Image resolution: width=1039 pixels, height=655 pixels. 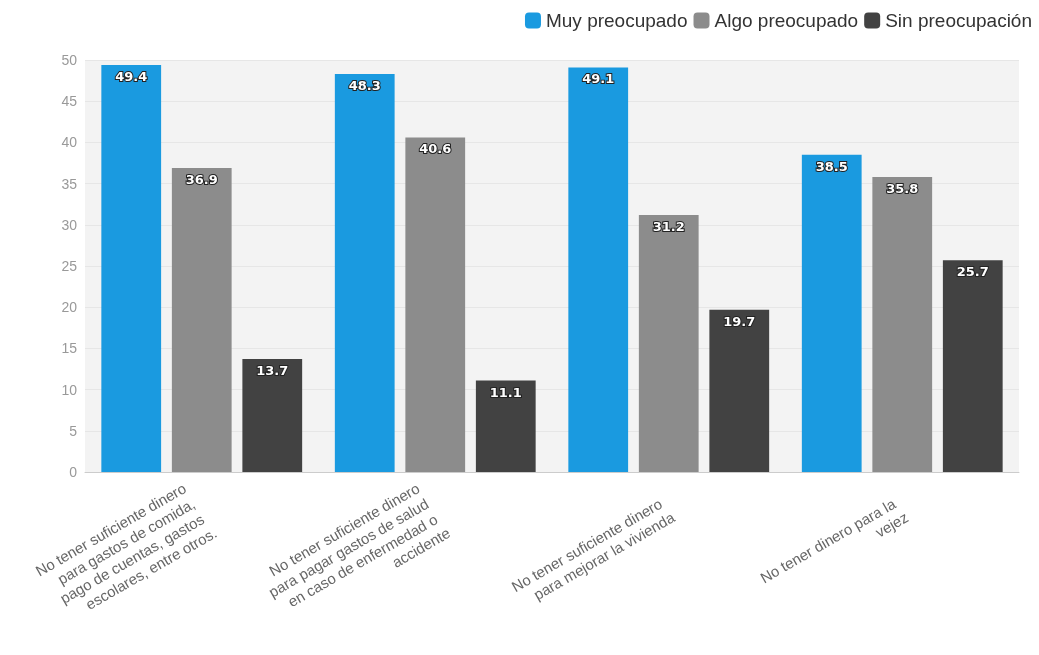 What do you see at coordinates (69, 101) in the screenshot?
I see `y-tick-label: 45` at bounding box center [69, 101].